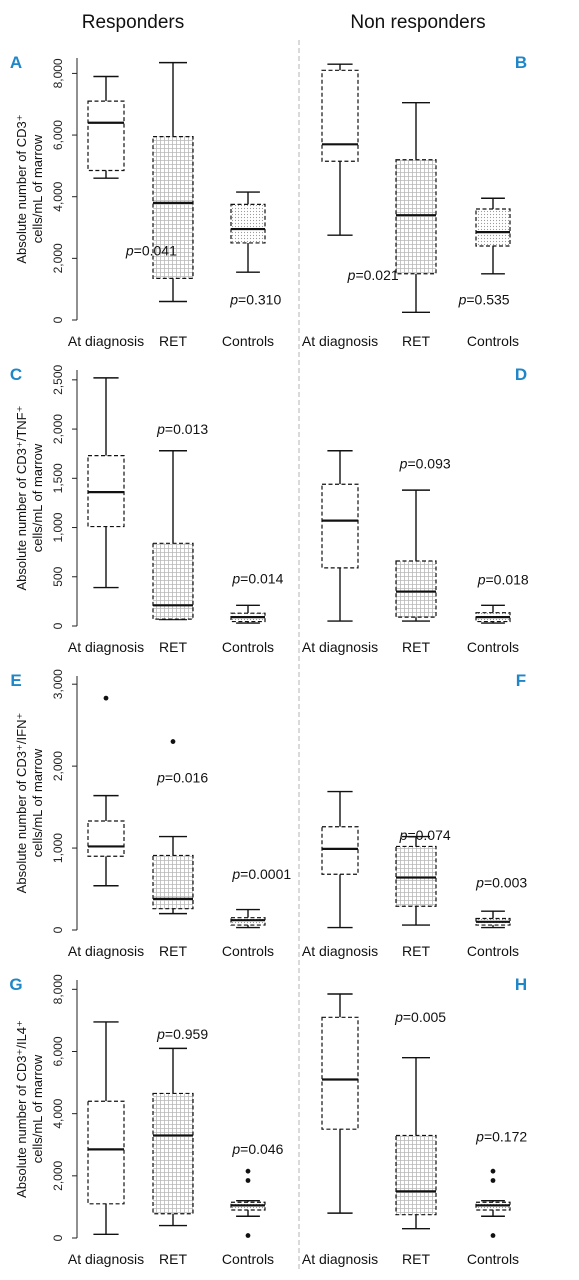  What do you see at coordinates (151, 250) in the screenshot?
I see `p-value-label: p=0.041` at bounding box center [151, 250].